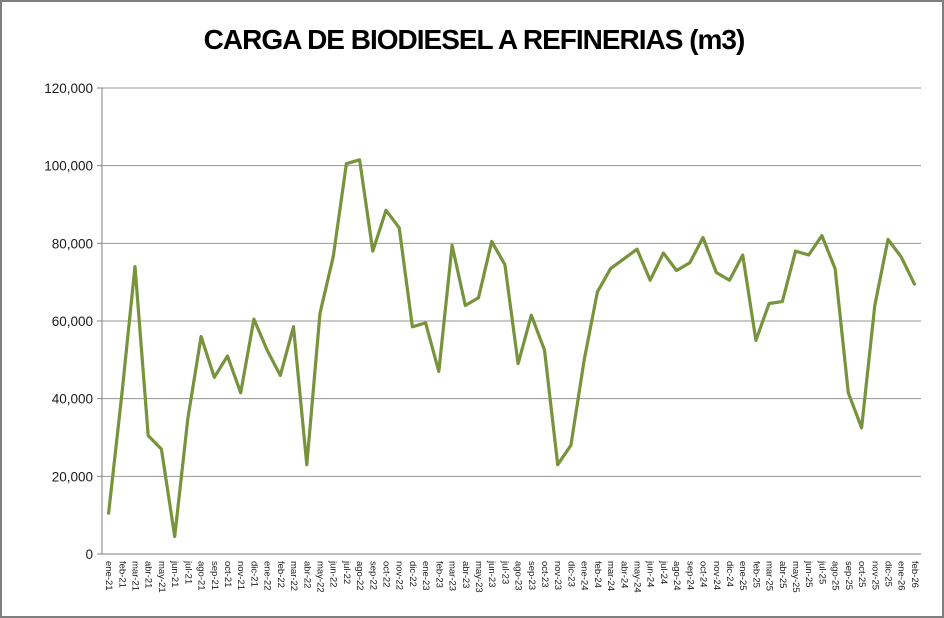 This screenshot has width=944, height=618. I want to click on x-axis-tick-label: feb-22, so click(280, 574).